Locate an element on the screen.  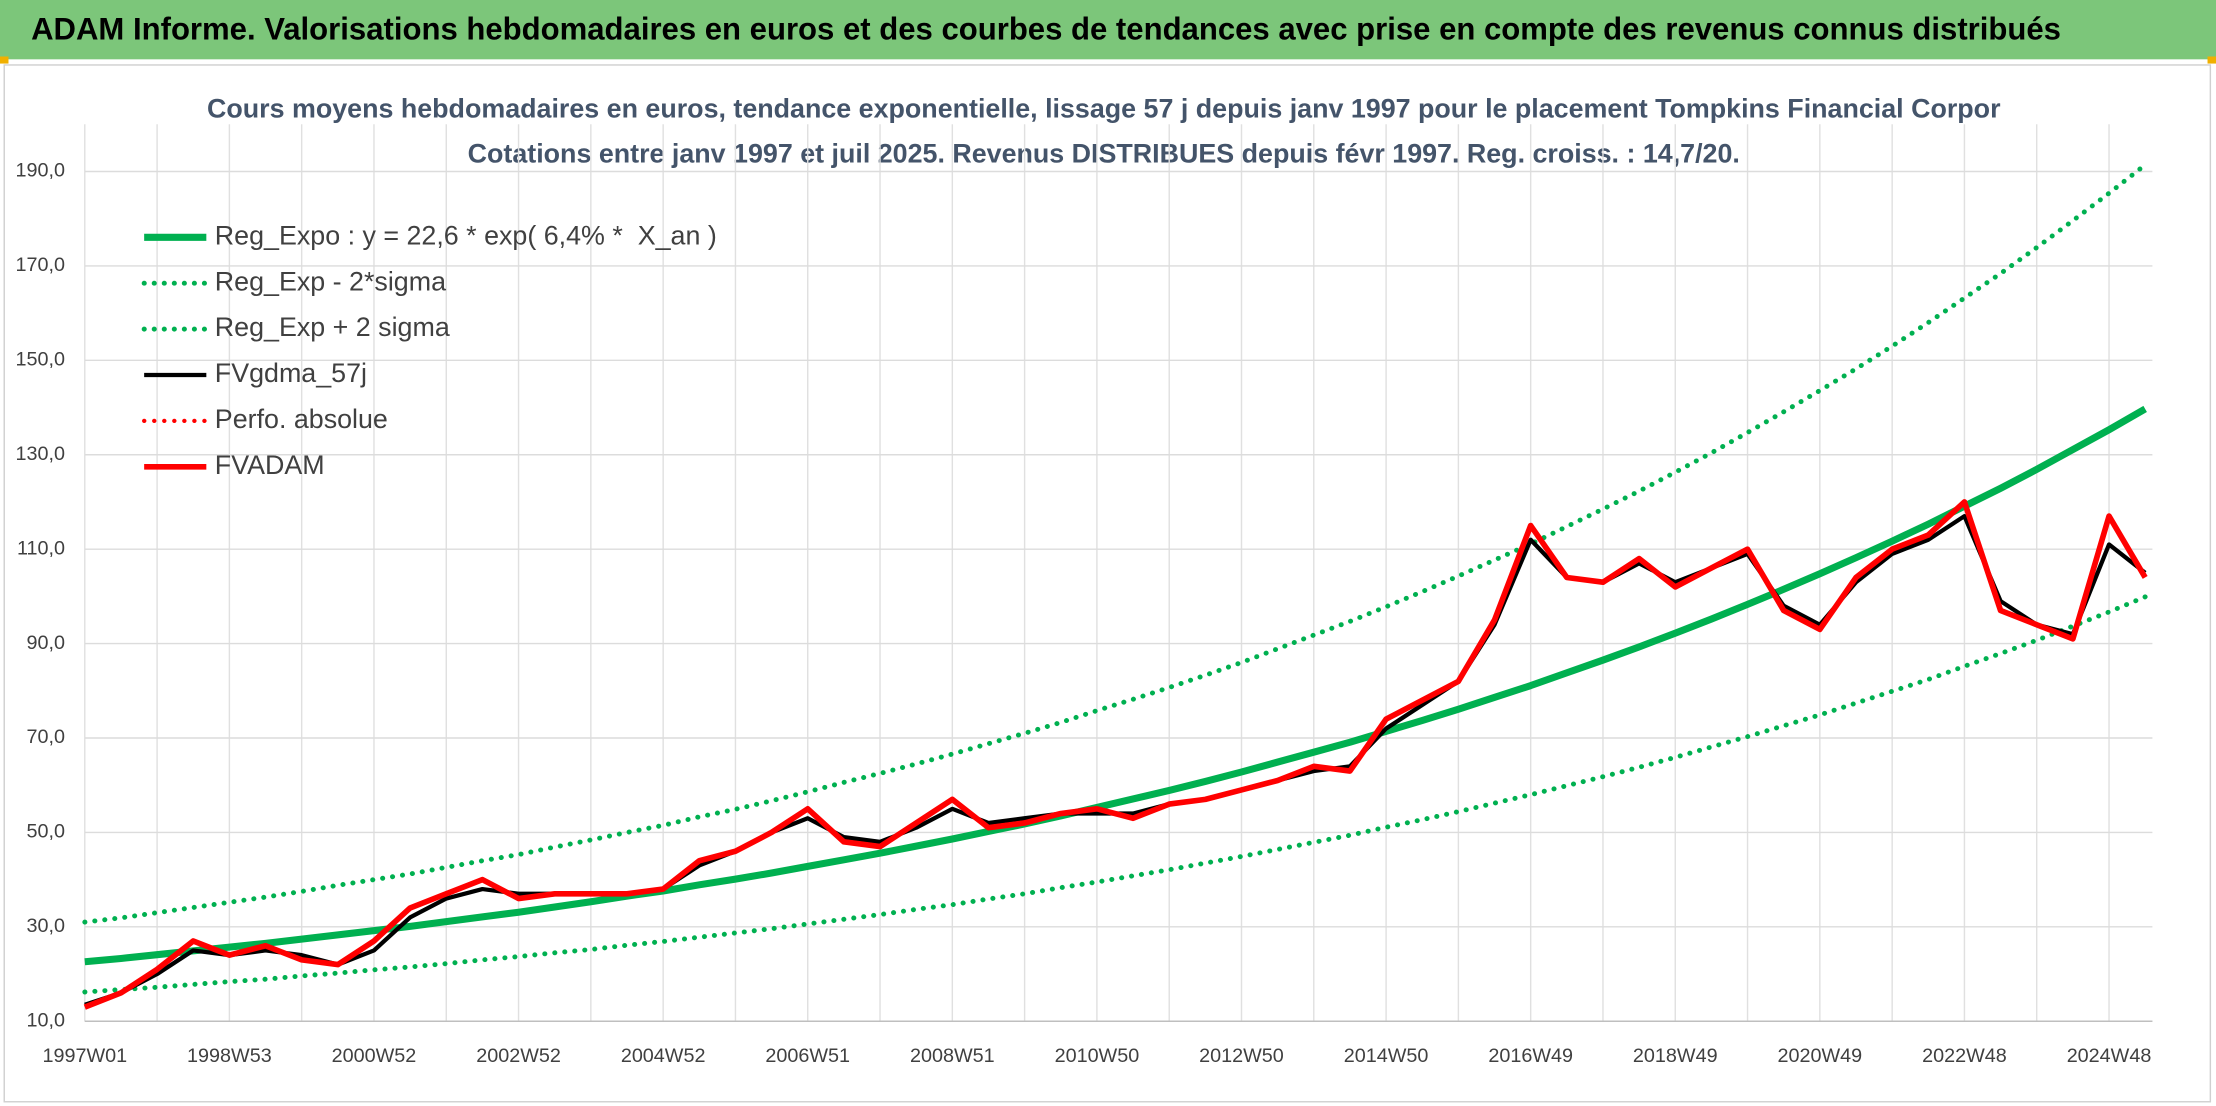
y-tick-label: 30,0 is located at coordinates (46, 926).